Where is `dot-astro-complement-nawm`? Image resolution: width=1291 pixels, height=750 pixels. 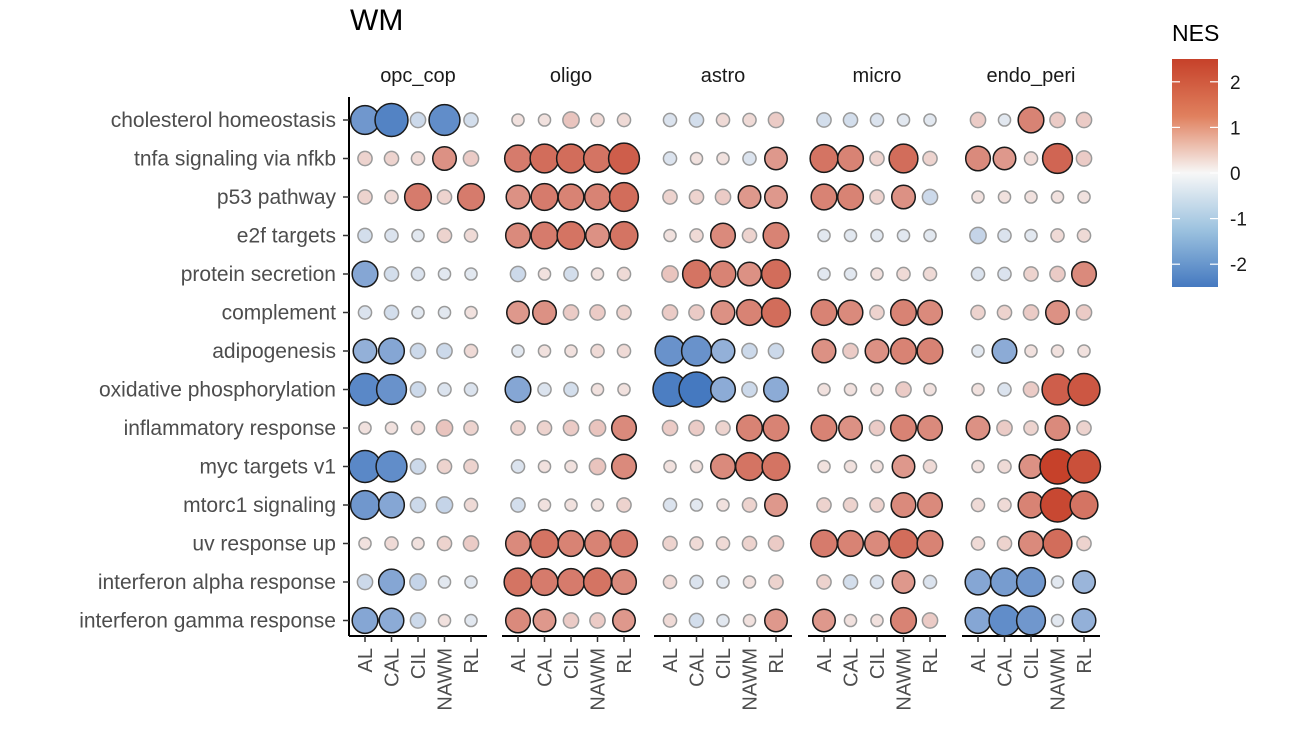 dot-astro-complement-nawm is located at coordinates (749, 312).